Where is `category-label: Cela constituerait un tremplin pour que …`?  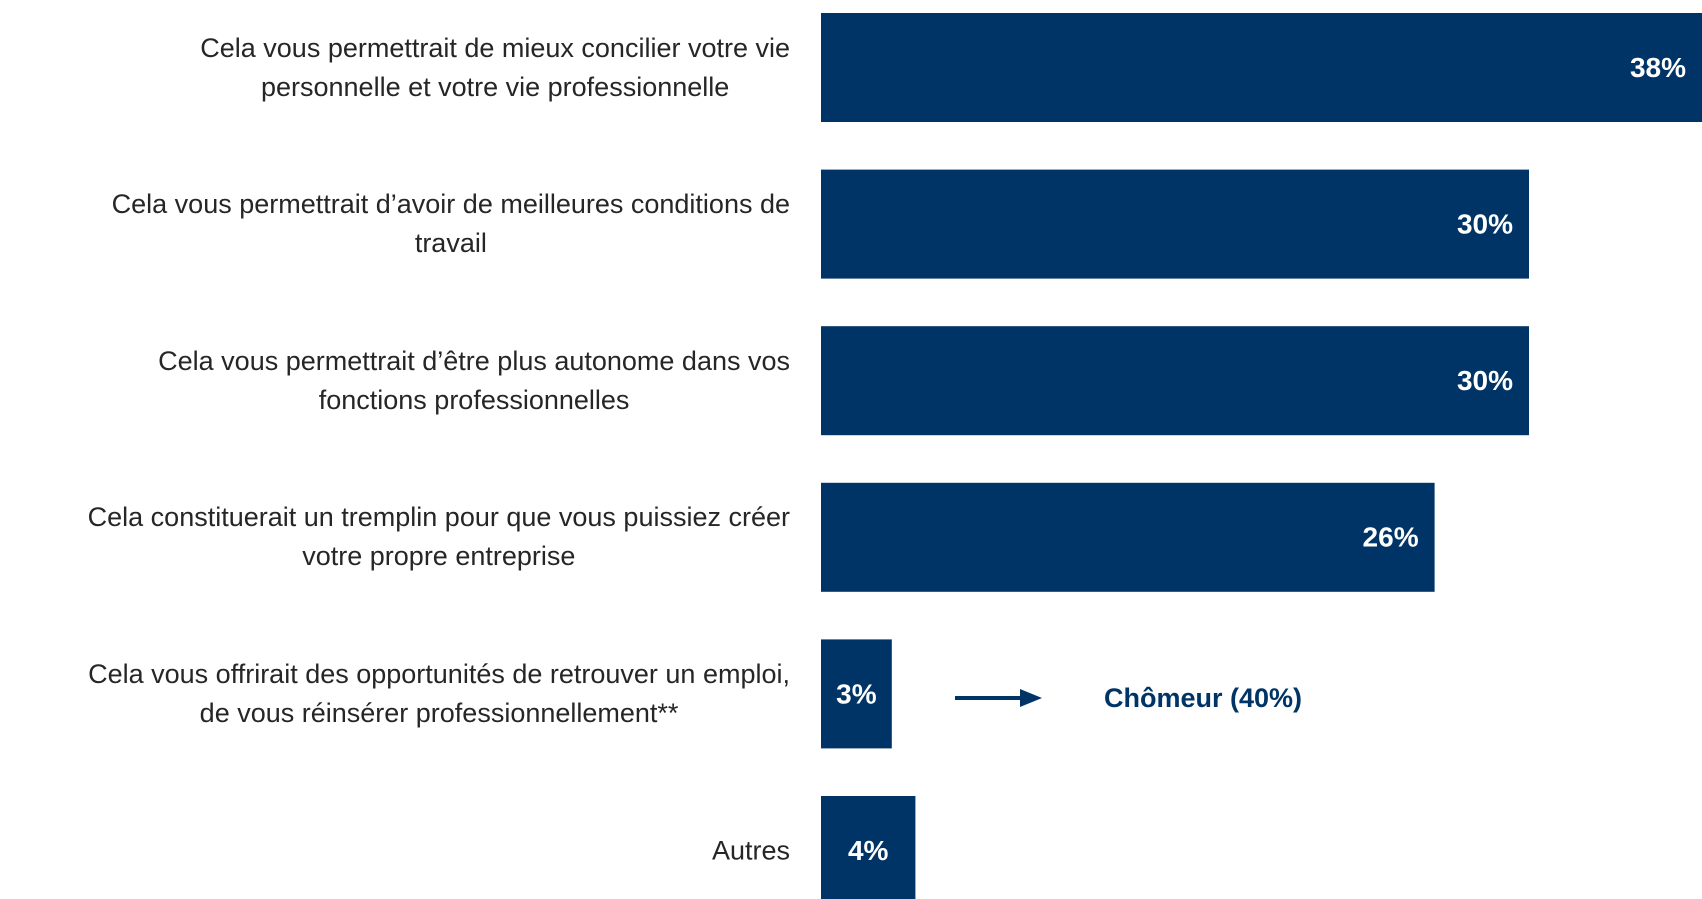 category-label: Cela constituerait un tremplin pour que … is located at coordinates (438, 537).